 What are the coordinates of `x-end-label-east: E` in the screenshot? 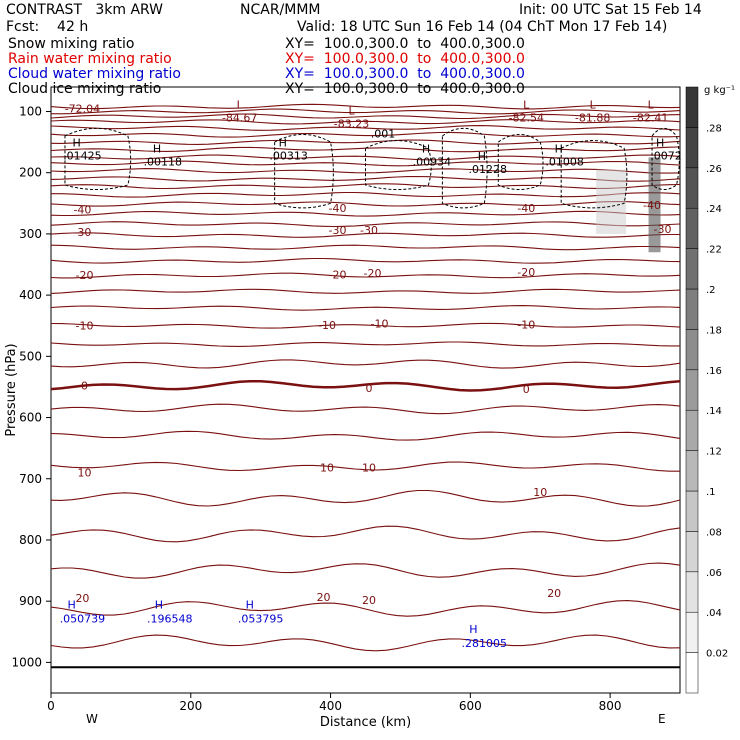 It's located at (662, 719).